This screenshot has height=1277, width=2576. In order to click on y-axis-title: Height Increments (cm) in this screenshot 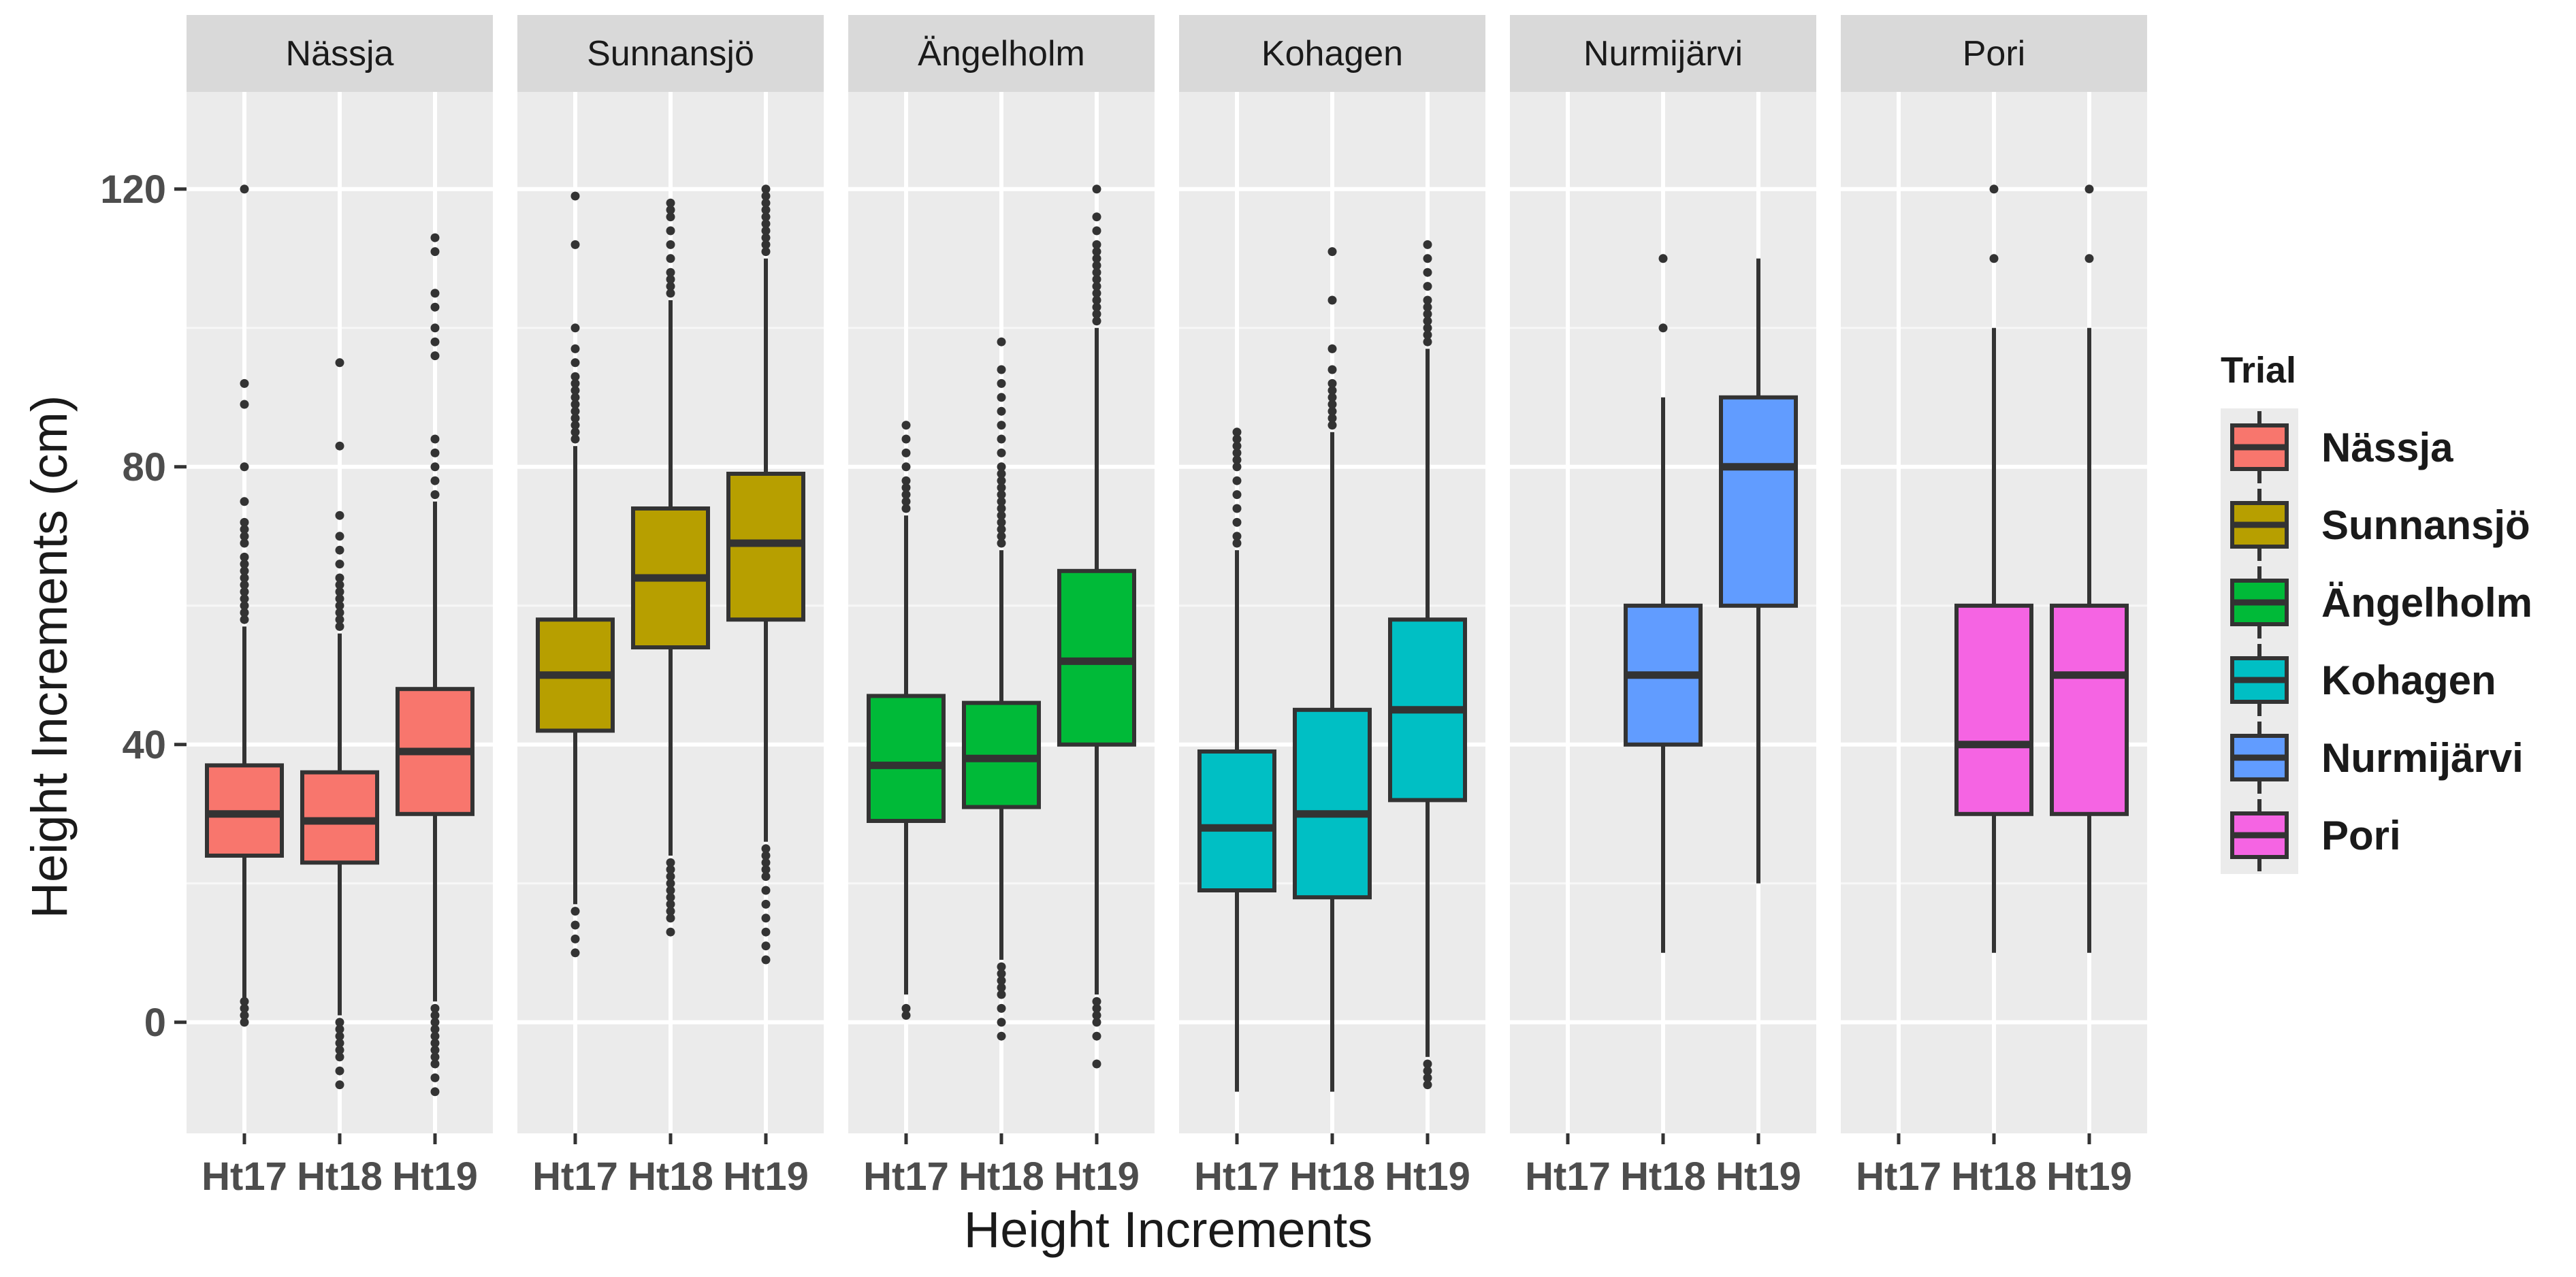, I will do `click(50, 657)`.